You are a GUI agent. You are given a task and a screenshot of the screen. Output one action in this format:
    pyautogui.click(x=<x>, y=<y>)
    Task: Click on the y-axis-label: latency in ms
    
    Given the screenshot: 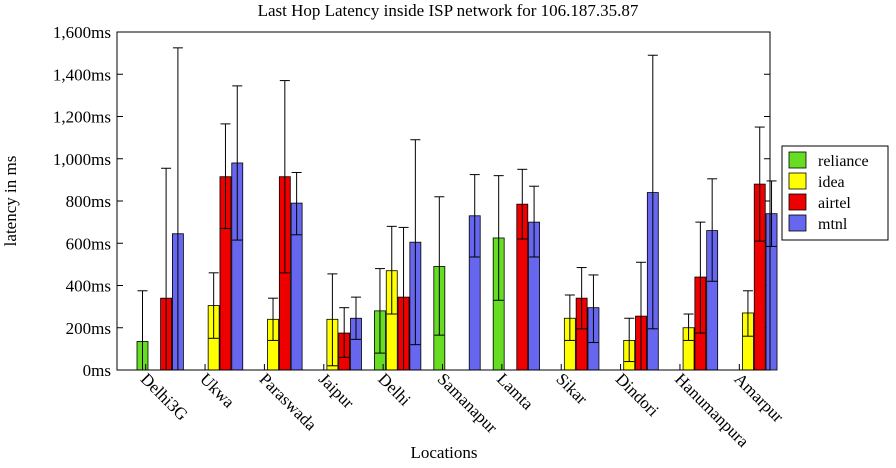 What is the action you would take?
    pyautogui.click(x=10, y=201)
    